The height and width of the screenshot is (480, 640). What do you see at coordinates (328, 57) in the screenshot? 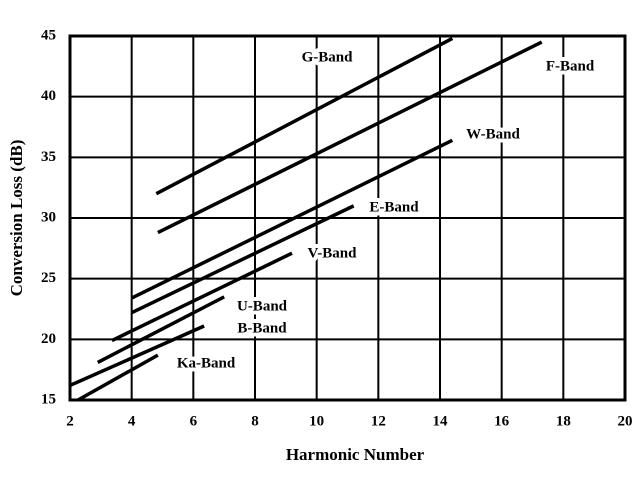
I see `series-label: G-Band` at bounding box center [328, 57].